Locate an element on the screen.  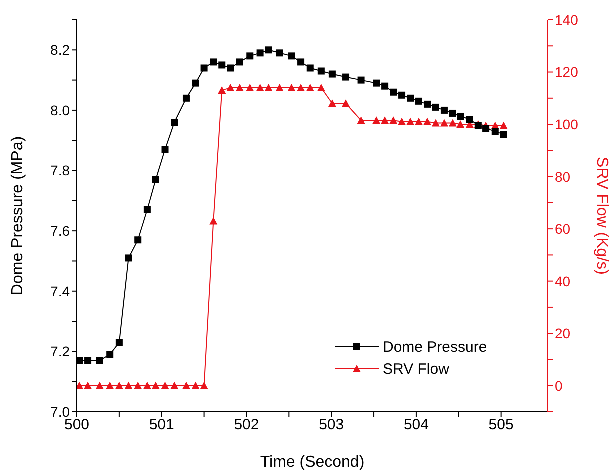
y2-tick-label: 100 is located at coordinates (567, 124).